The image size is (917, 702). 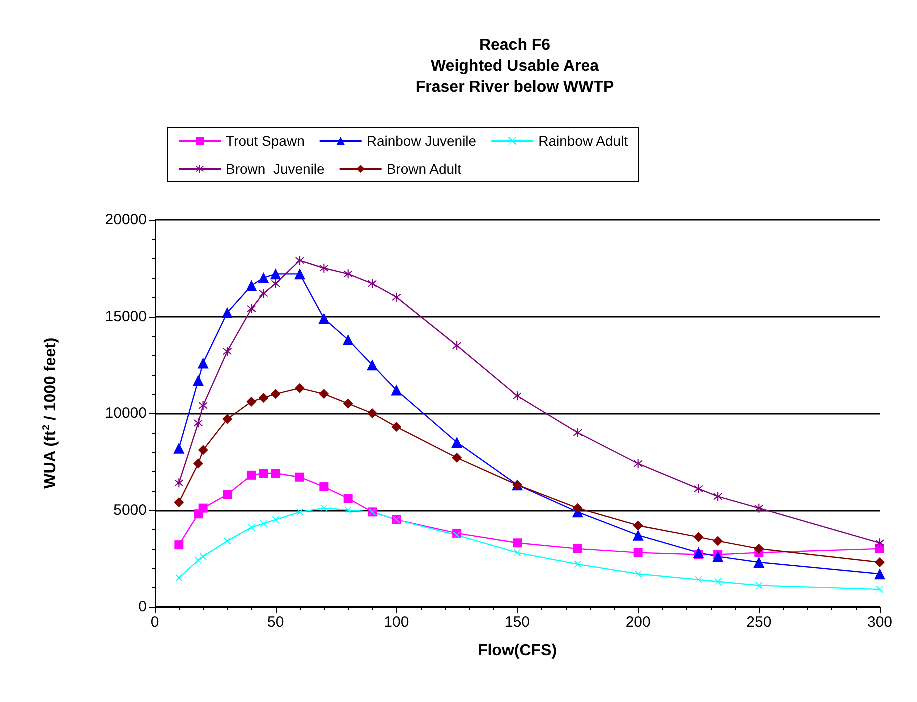 I want to click on x-tick-label: 0, so click(x=155, y=622).